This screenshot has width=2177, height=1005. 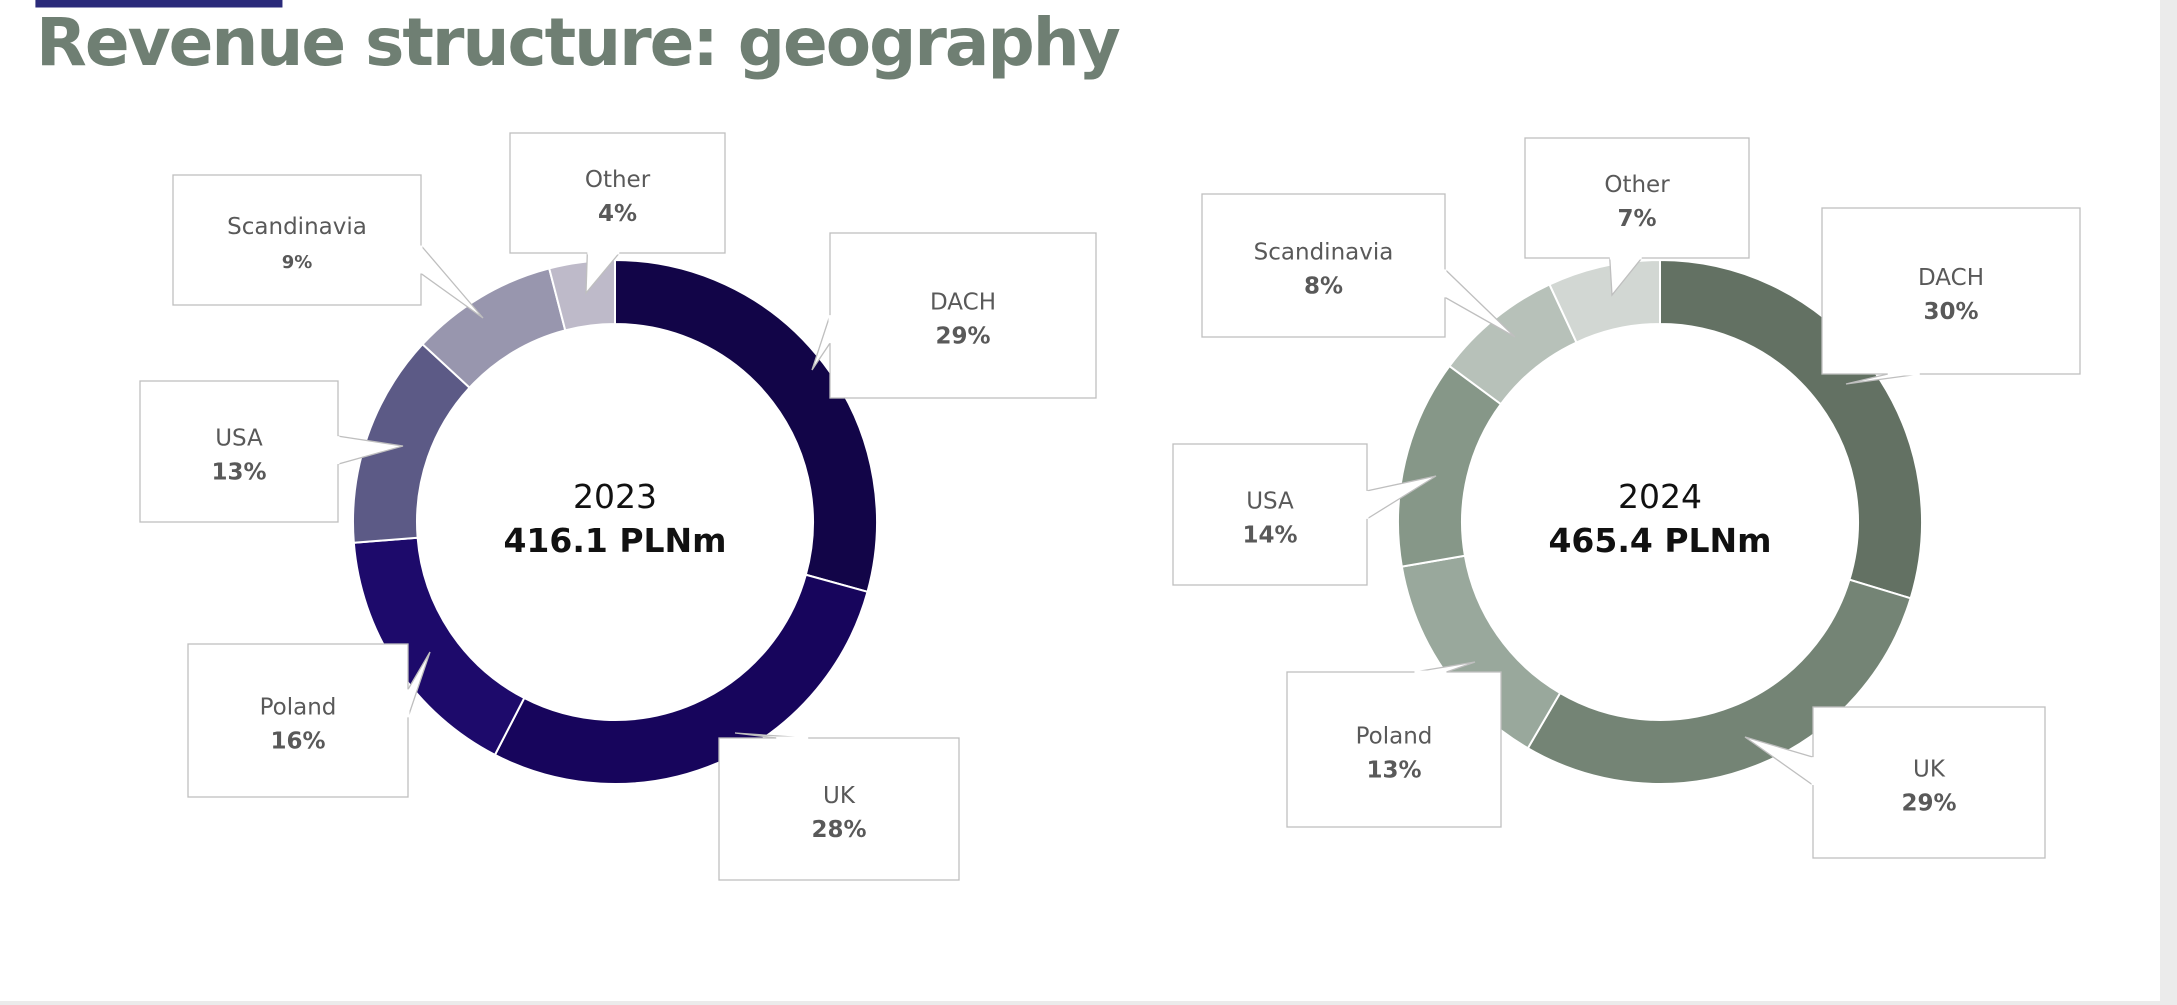 What do you see at coordinates (1080, 1003) in the screenshot?
I see `page-bottom-border` at bounding box center [1080, 1003].